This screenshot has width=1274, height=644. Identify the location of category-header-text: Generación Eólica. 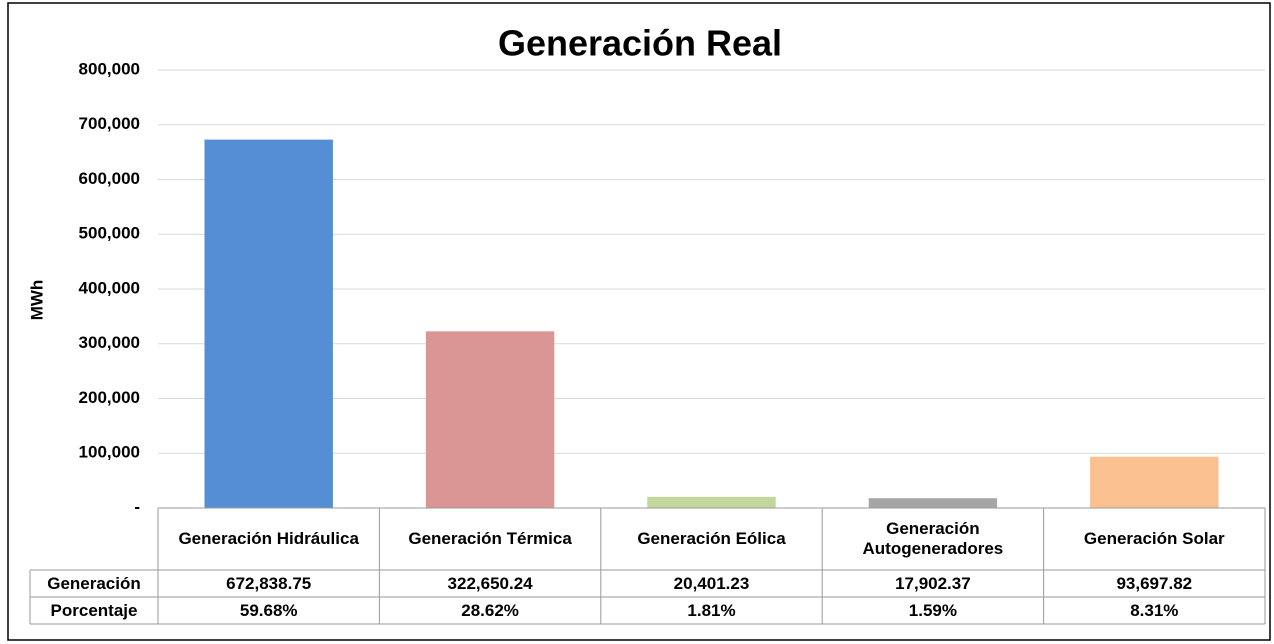
(711, 538).